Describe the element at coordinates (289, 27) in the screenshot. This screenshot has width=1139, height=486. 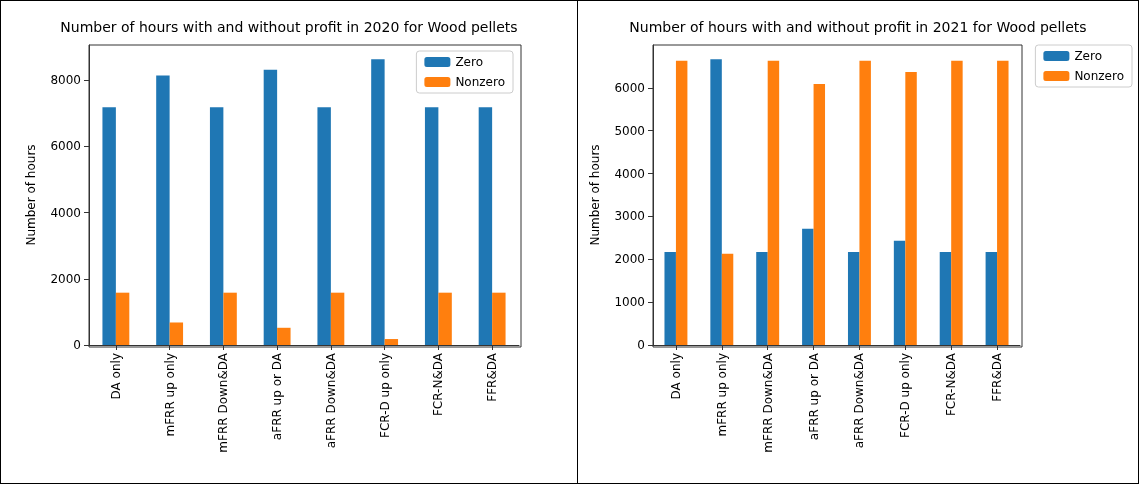
I see `chart-title: Number of hours with and without profit in 2020 for Wood pellets` at that location.